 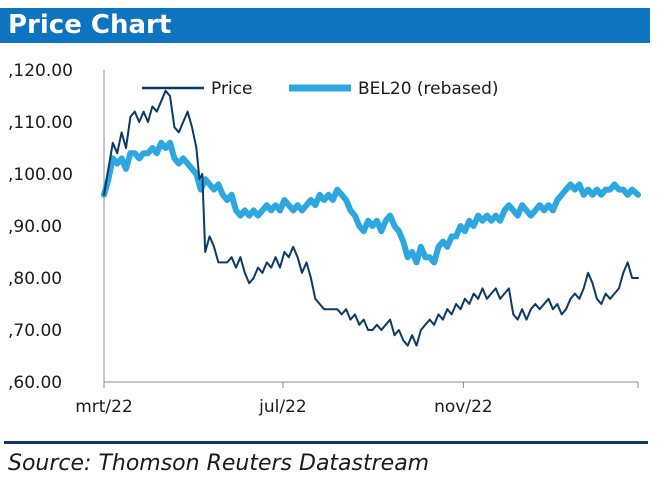 I want to click on source-note: Source: Thomson Reuters Datastream, so click(x=219, y=463).